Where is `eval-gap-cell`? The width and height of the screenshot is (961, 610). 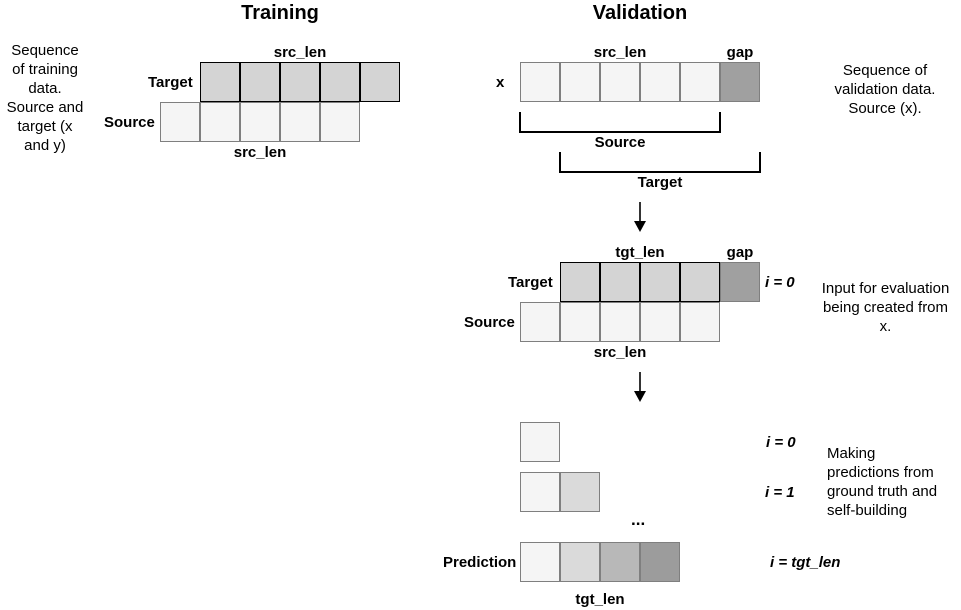
eval-gap-cell is located at coordinates (740, 282).